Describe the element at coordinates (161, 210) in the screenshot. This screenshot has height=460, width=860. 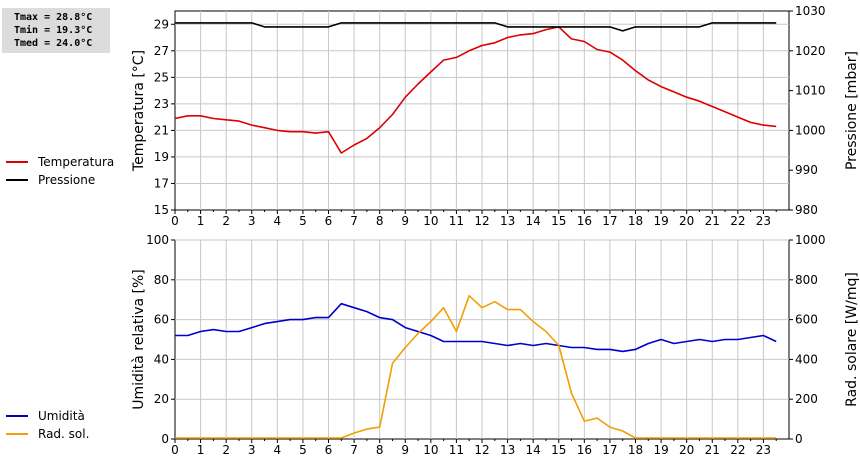
I see `y-tick-label: 15` at that location.